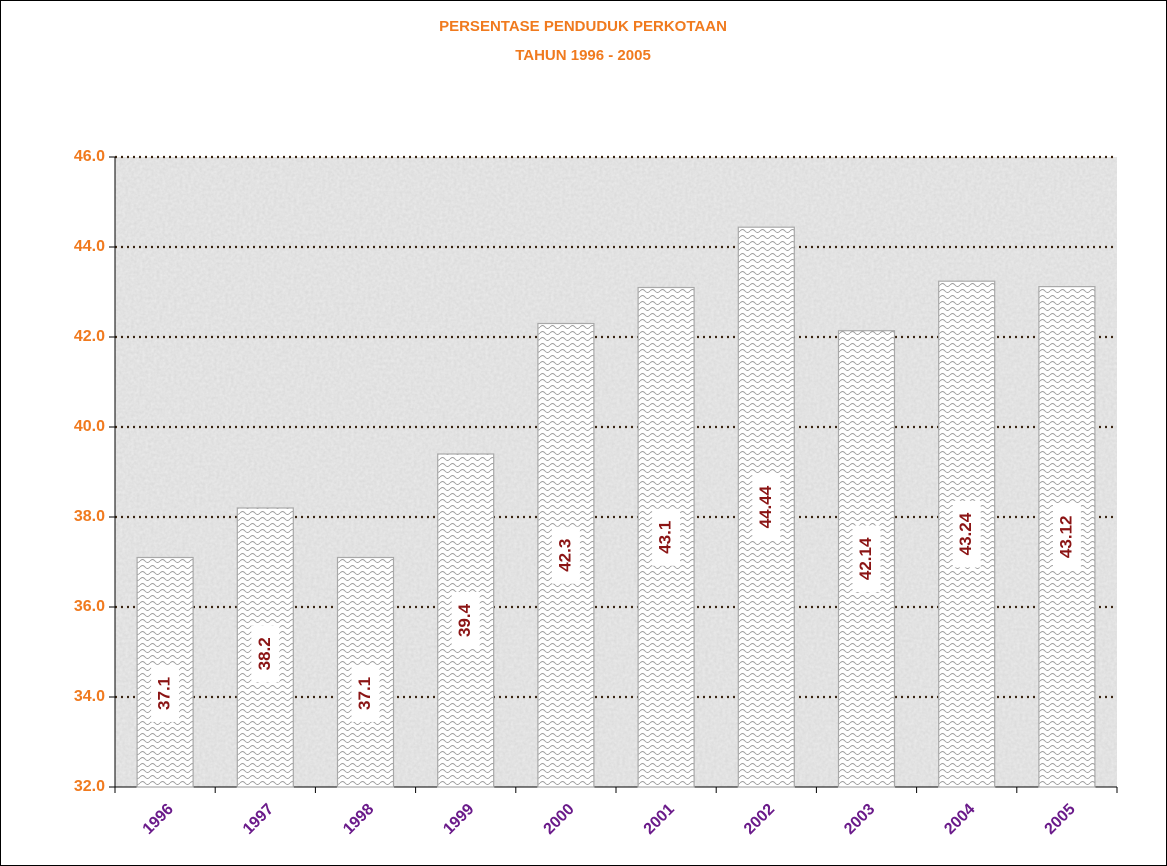 This screenshot has height=866, width=1167. I want to click on value-label-group: 44.44, so click(766, 507).